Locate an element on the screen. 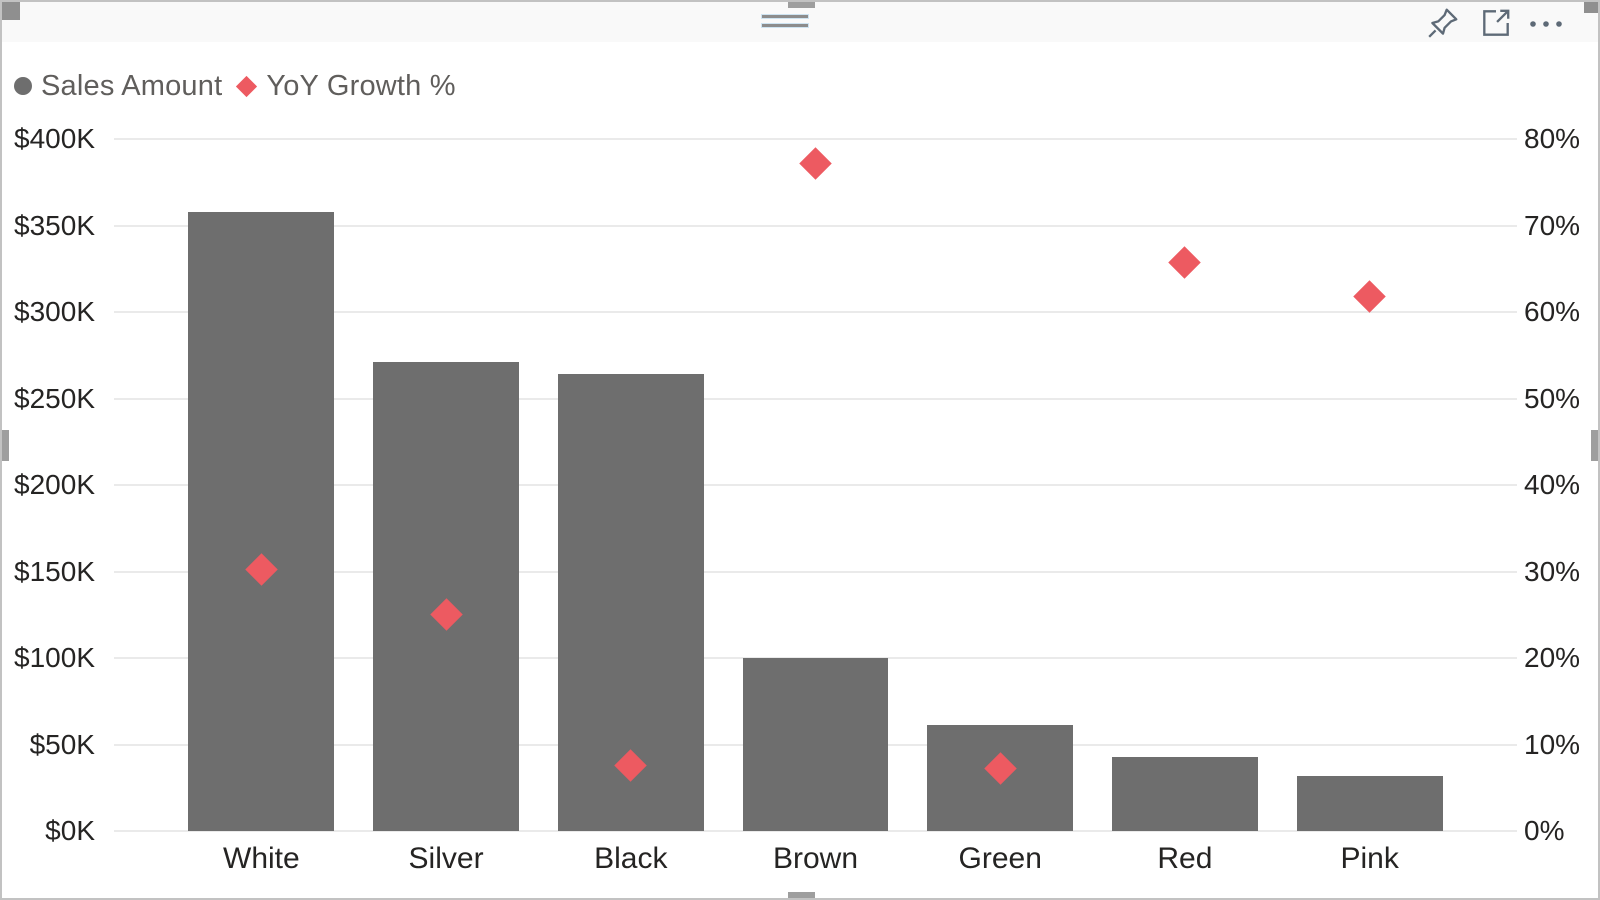 This screenshot has width=1600, height=900. left-axis-tick-label: $250K is located at coordinates (54, 398).